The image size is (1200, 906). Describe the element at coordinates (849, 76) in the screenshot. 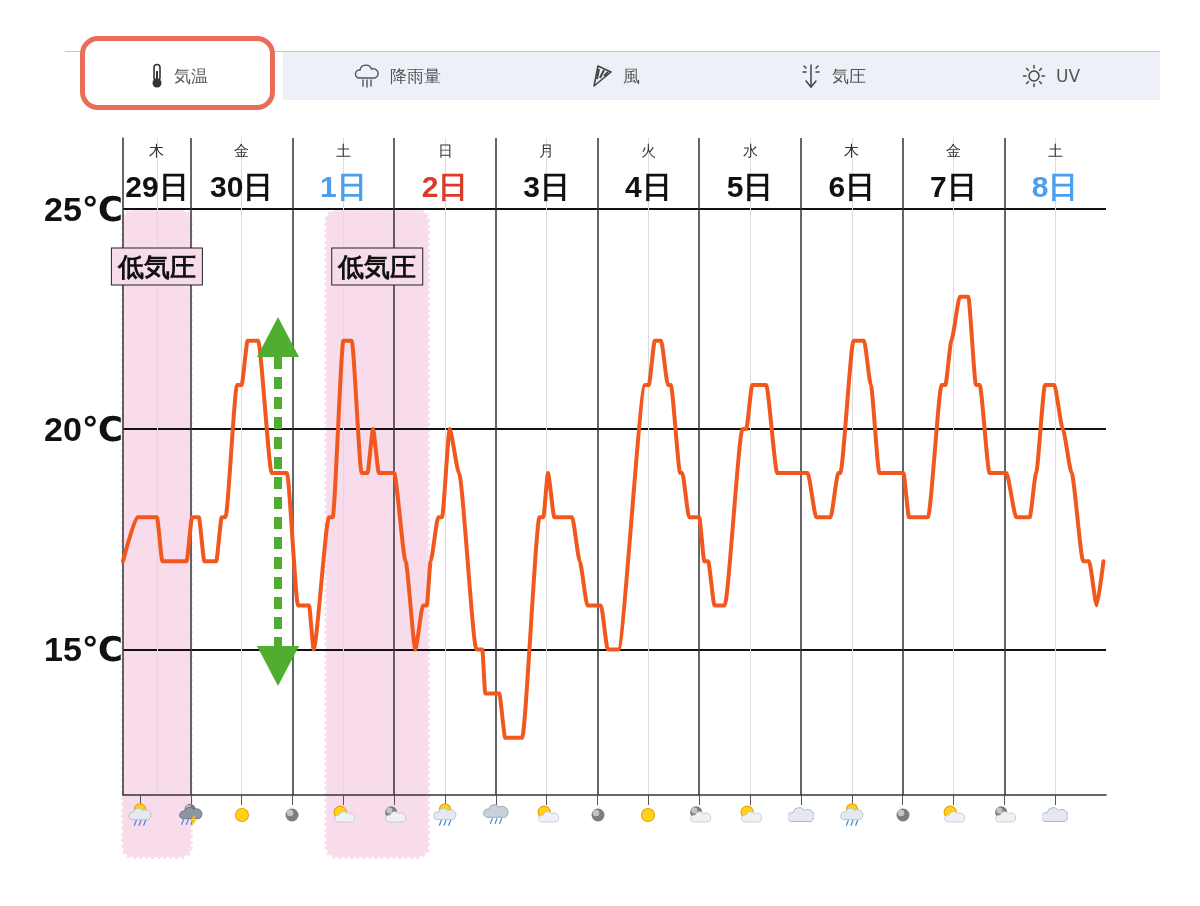

I see `text: 気圧` at that location.